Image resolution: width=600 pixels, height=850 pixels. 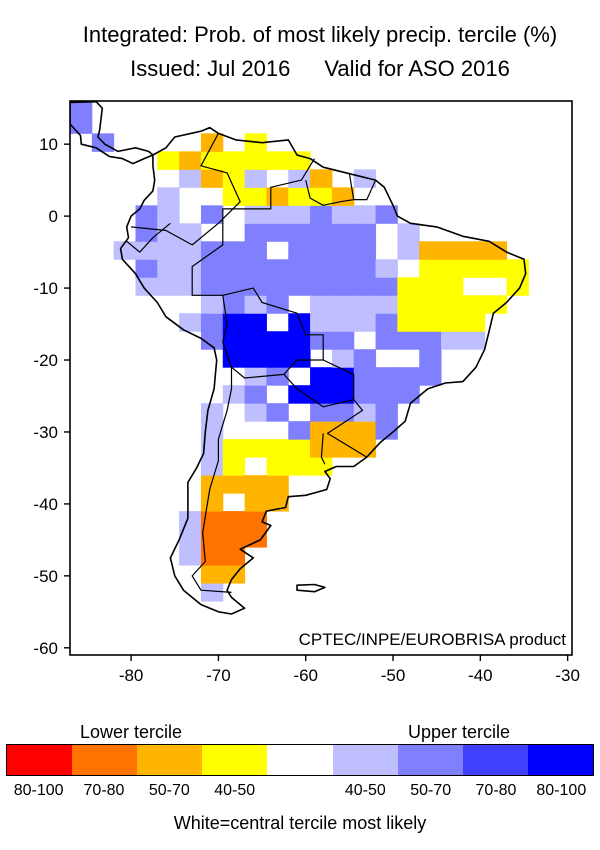 I want to click on legend-label: 80-100, so click(x=38, y=790).